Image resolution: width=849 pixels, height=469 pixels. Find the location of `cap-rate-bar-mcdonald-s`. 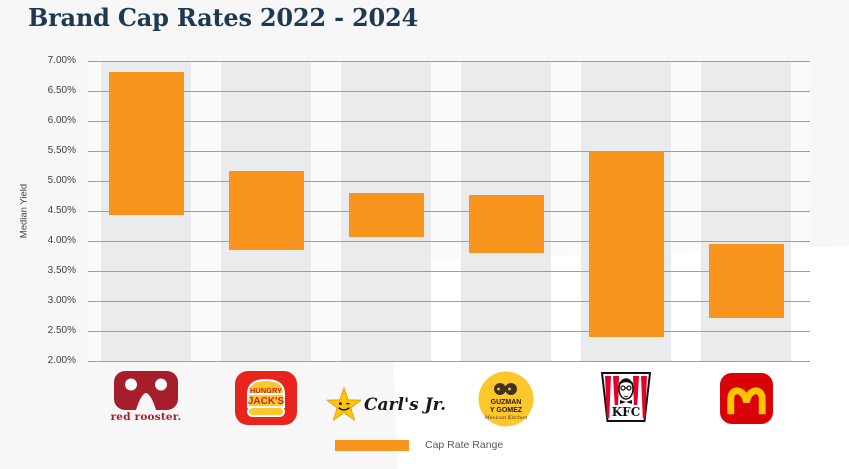

cap-rate-bar-mcdonald-s is located at coordinates (746, 281).